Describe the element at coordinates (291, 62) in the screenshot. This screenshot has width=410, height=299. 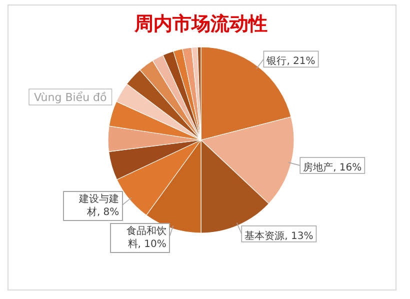
I see `slice-label: 银行, 21%` at that location.